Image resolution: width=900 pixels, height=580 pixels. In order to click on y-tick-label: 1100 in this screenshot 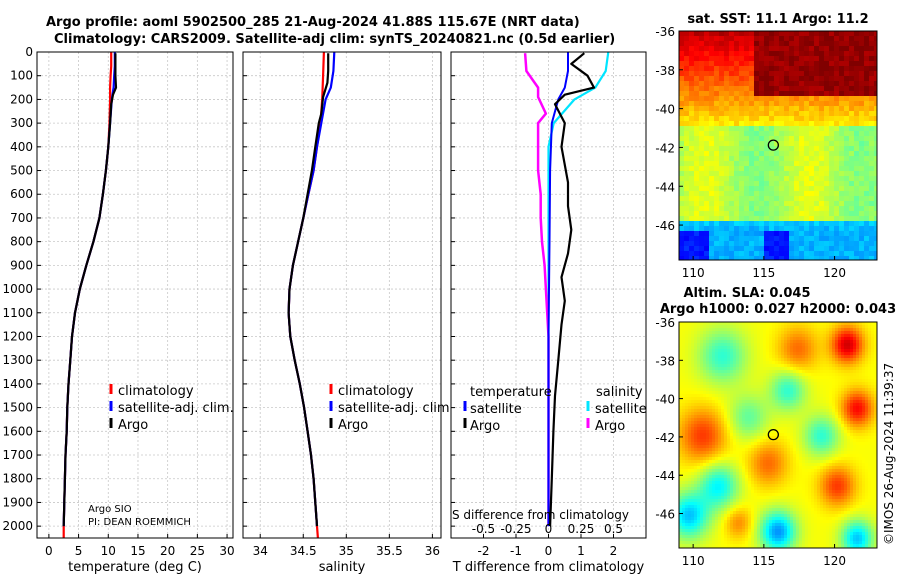, I will do `click(17, 313)`.